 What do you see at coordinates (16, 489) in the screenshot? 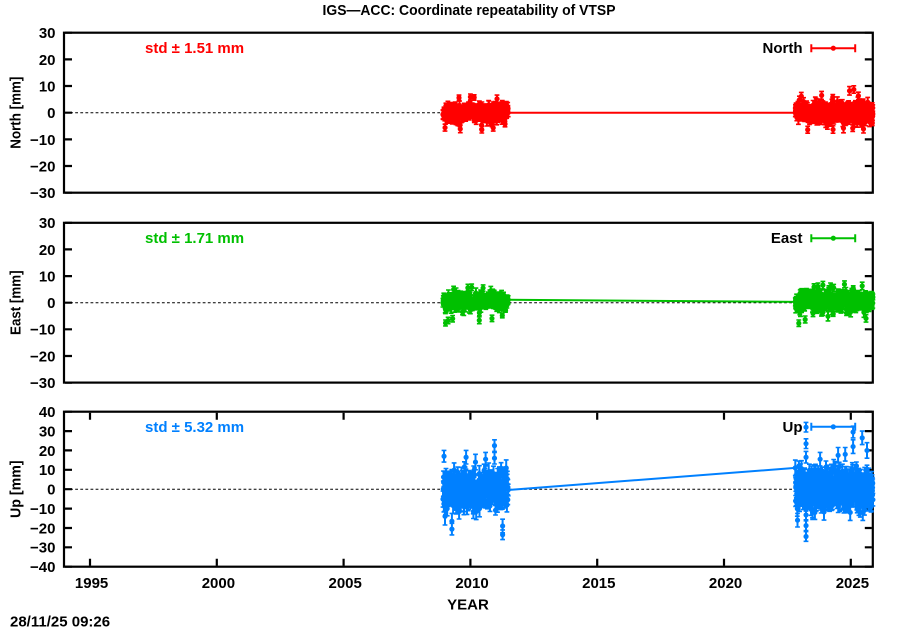
I see `svg-text: Up [mm]` at bounding box center [16, 489].